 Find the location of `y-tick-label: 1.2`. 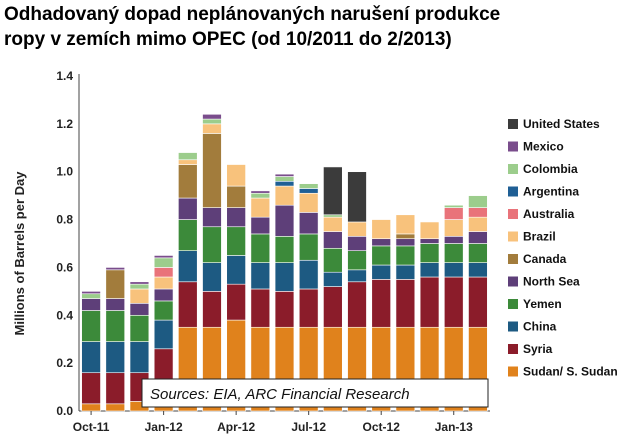

y-tick-label: 1.2 is located at coordinates (64, 124).